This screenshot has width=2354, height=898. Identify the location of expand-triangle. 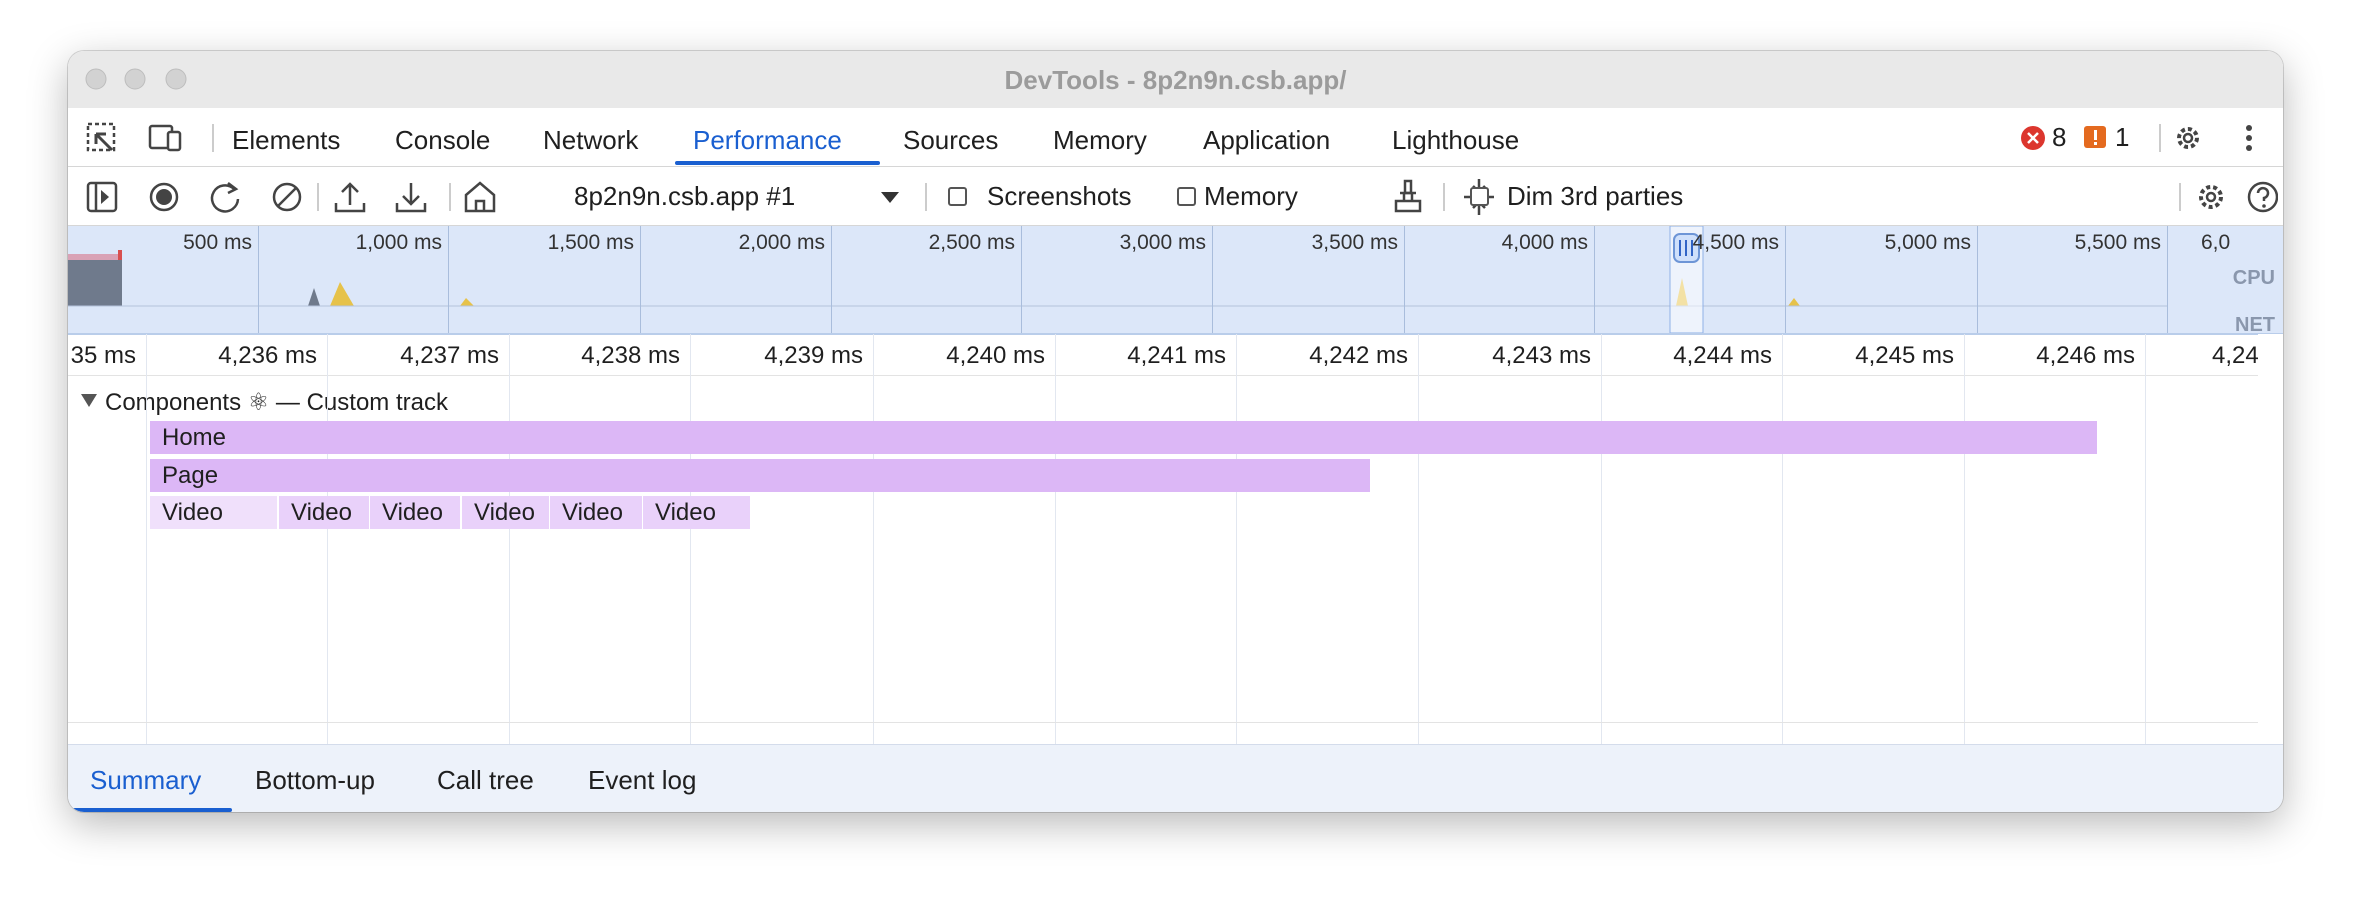
(90, 401).